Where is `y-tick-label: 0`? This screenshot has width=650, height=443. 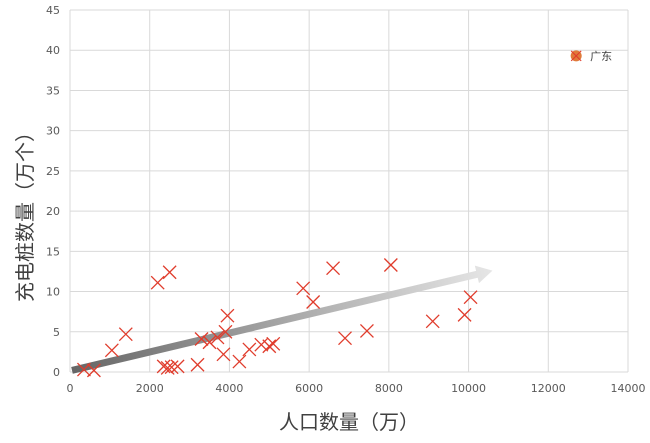 y-tick-label: 0 is located at coordinates (56, 372).